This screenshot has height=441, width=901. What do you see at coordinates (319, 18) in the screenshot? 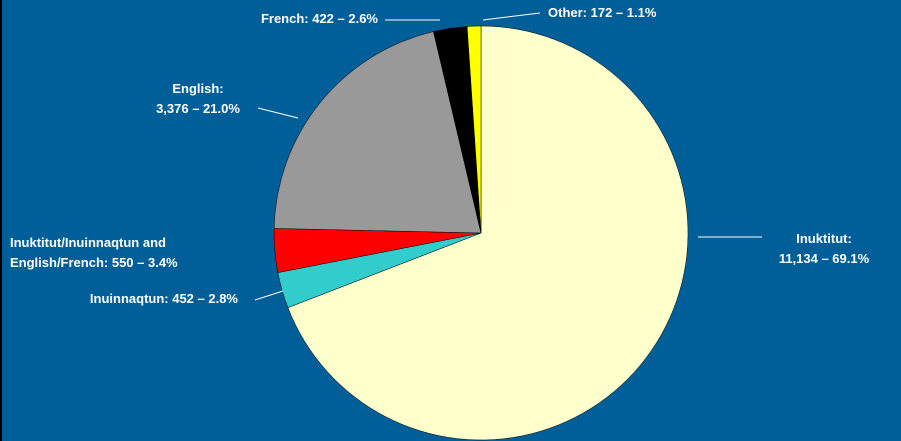
I see `slice-label: French: 422 – 2.6%` at bounding box center [319, 18].